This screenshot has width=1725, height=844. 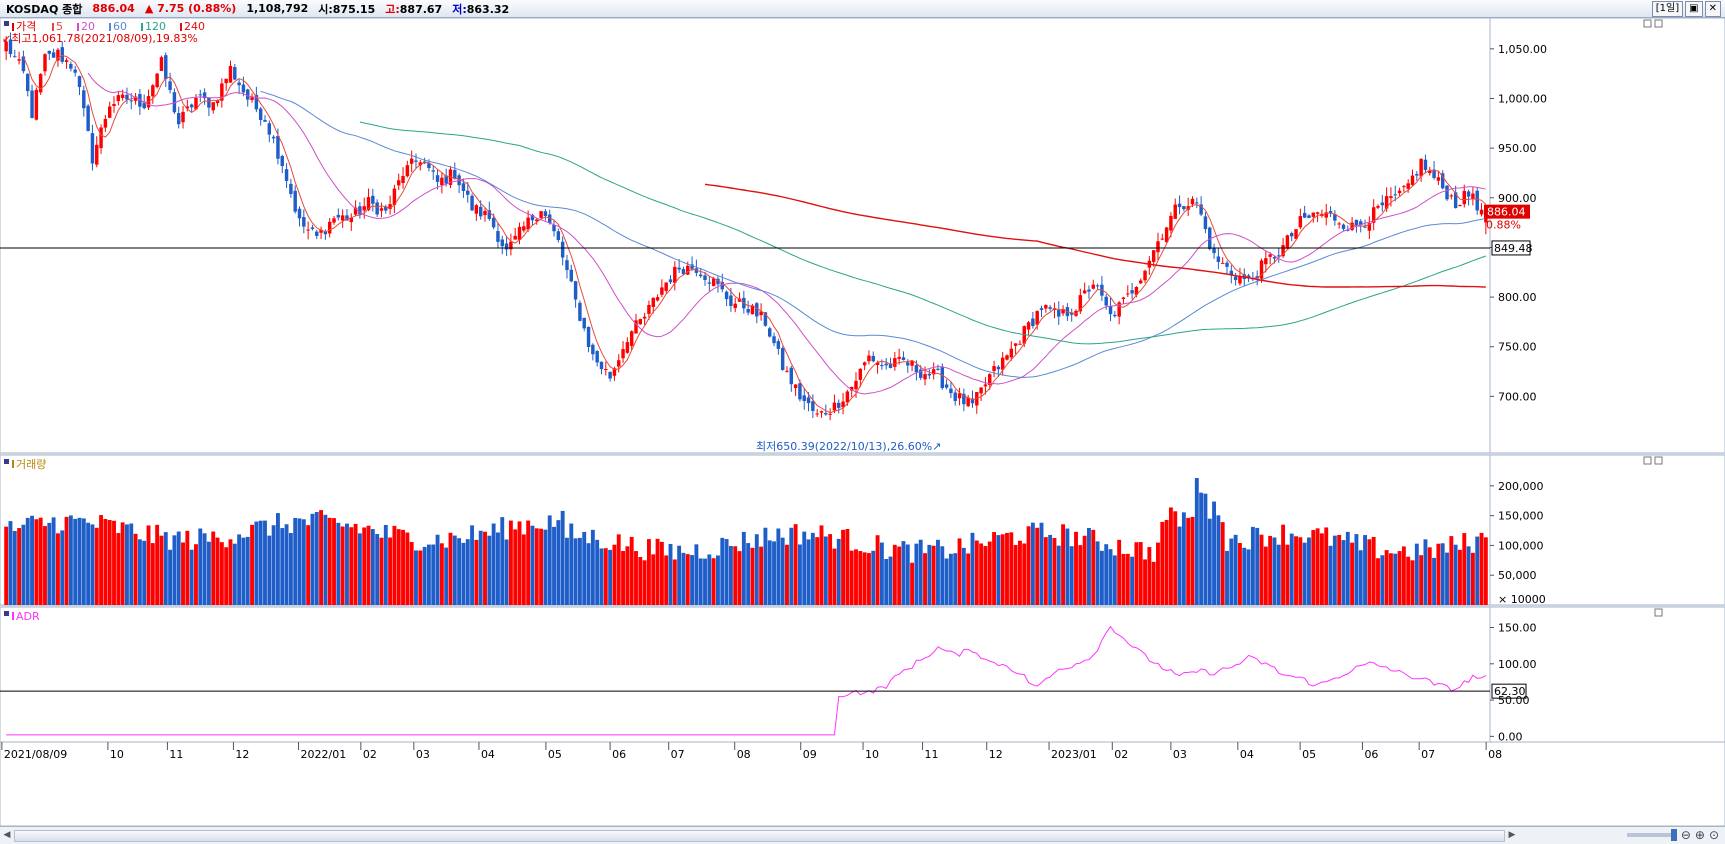 I want to click on horizontal-scrollbar: ◀ ▶ ⊖ ⊕ ⊙, so click(x=862, y=835).